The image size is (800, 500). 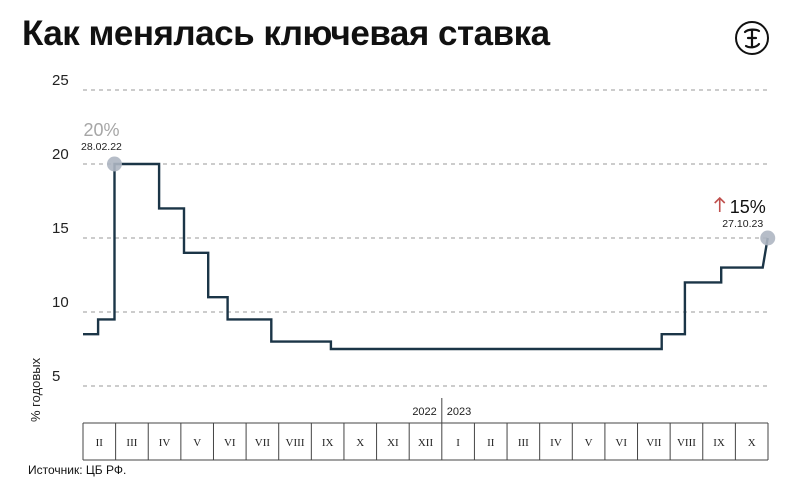 I want to click on source-note: Источник: ЦБ РФ., so click(x=77, y=470).